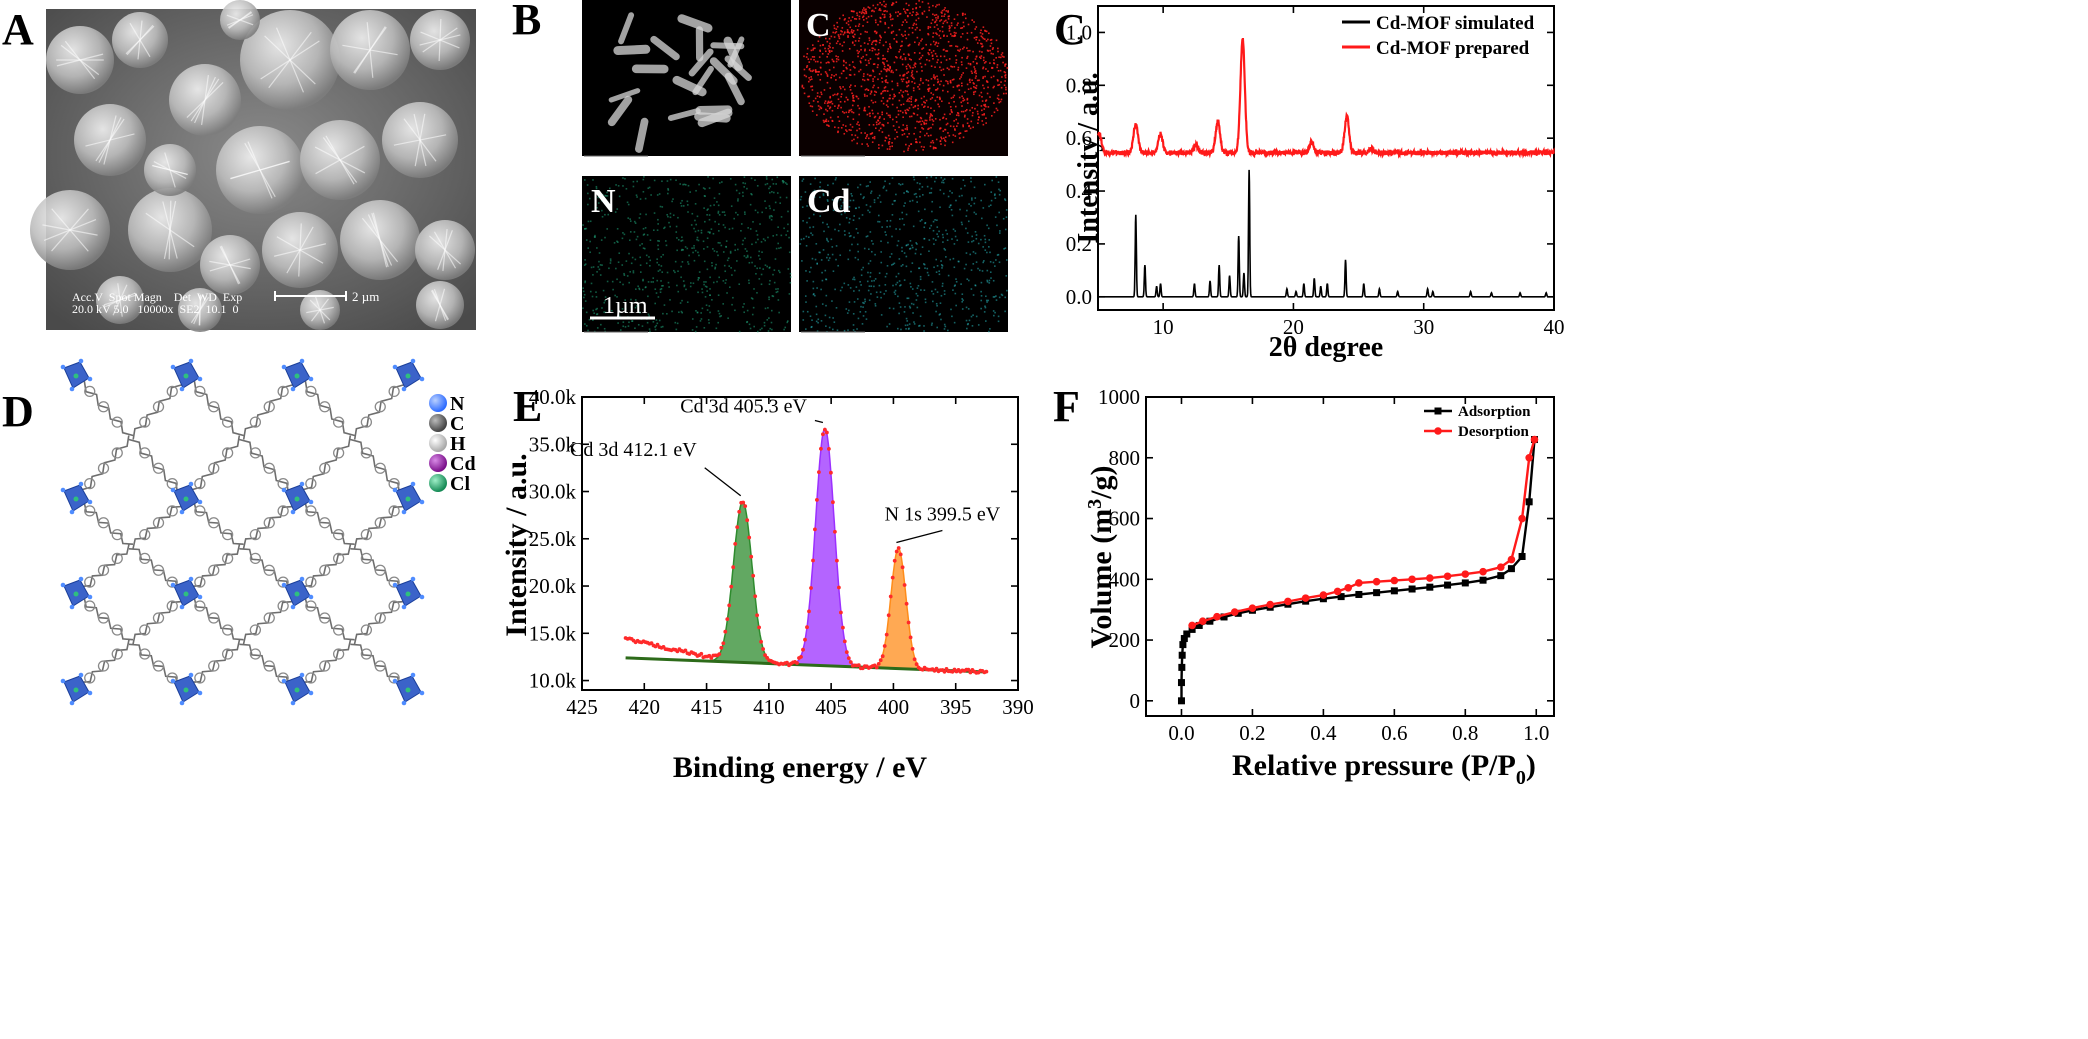  Describe the element at coordinates (734, 89) in the screenshot. I see `eds-se-flake` at that location.